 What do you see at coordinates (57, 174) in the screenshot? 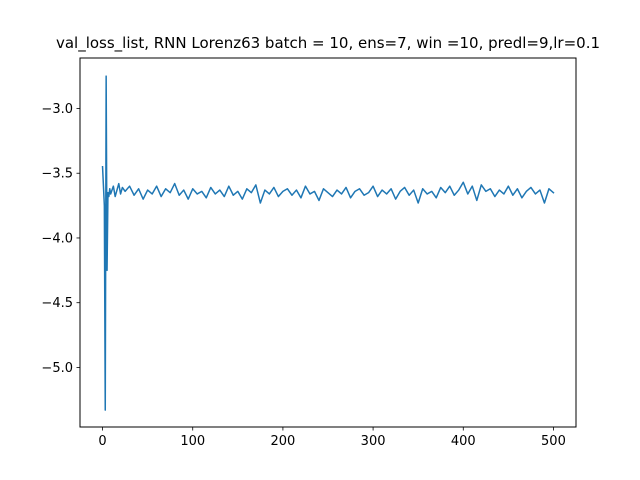
I see `y-tick-label: −3.5` at bounding box center [57, 174].